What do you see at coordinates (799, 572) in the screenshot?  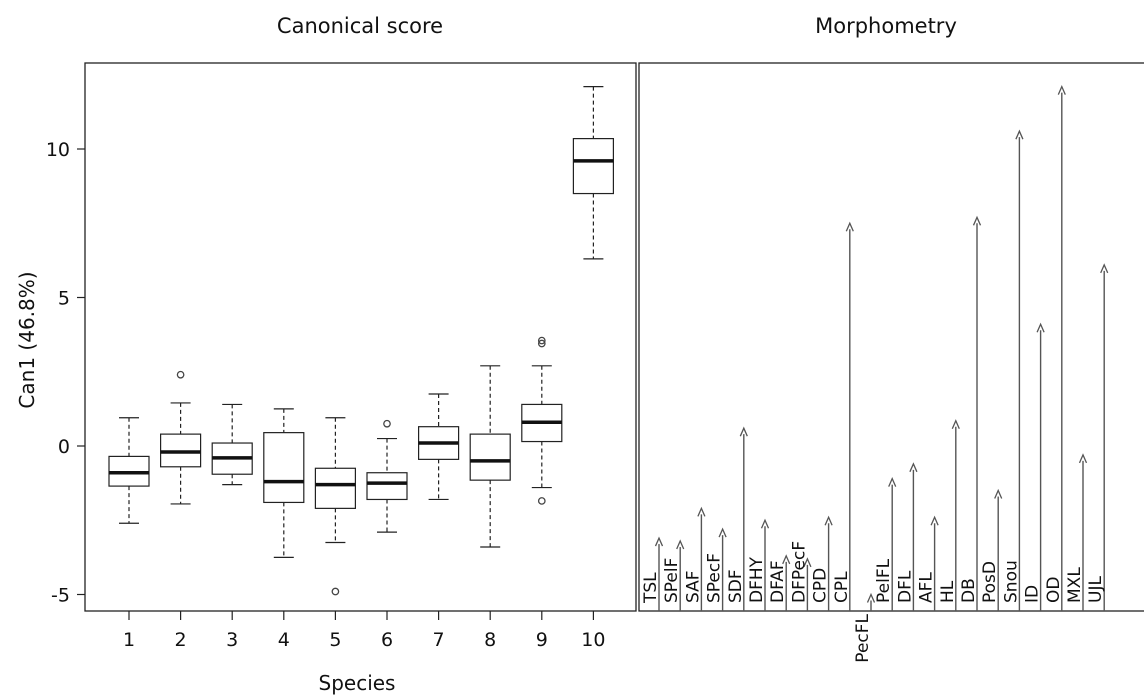 I see `arrow-label: DFPecF` at bounding box center [799, 572].